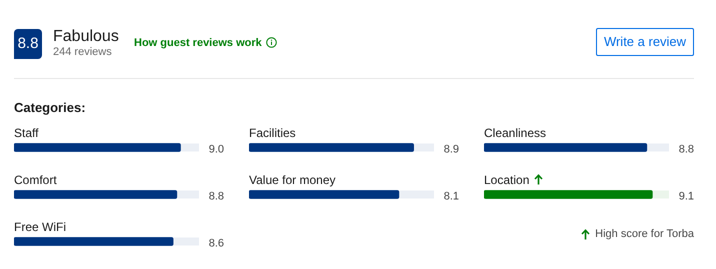  Describe the element at coordinates (686, 196) in the screenshot. I see `data-label: 9.1` at that location.